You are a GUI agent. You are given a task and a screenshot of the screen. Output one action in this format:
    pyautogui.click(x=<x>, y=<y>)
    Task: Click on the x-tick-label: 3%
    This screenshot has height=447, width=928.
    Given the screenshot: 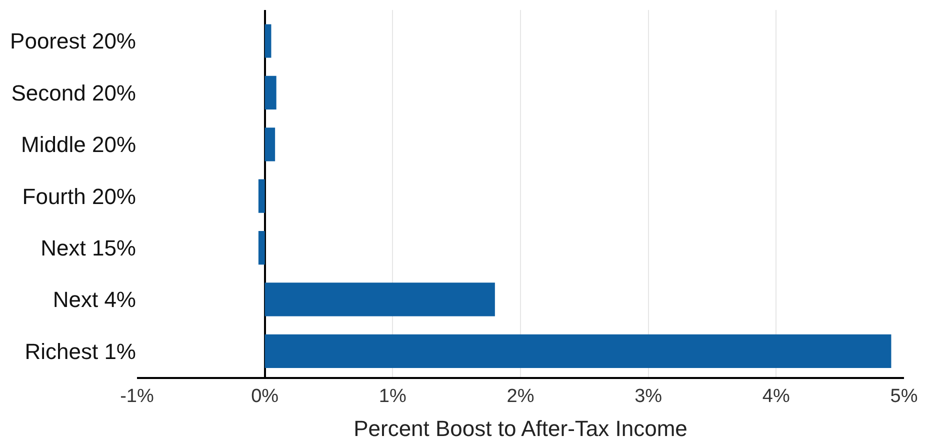 What is the action you would take?
    pyautogui.click(x=648, y=396)
    